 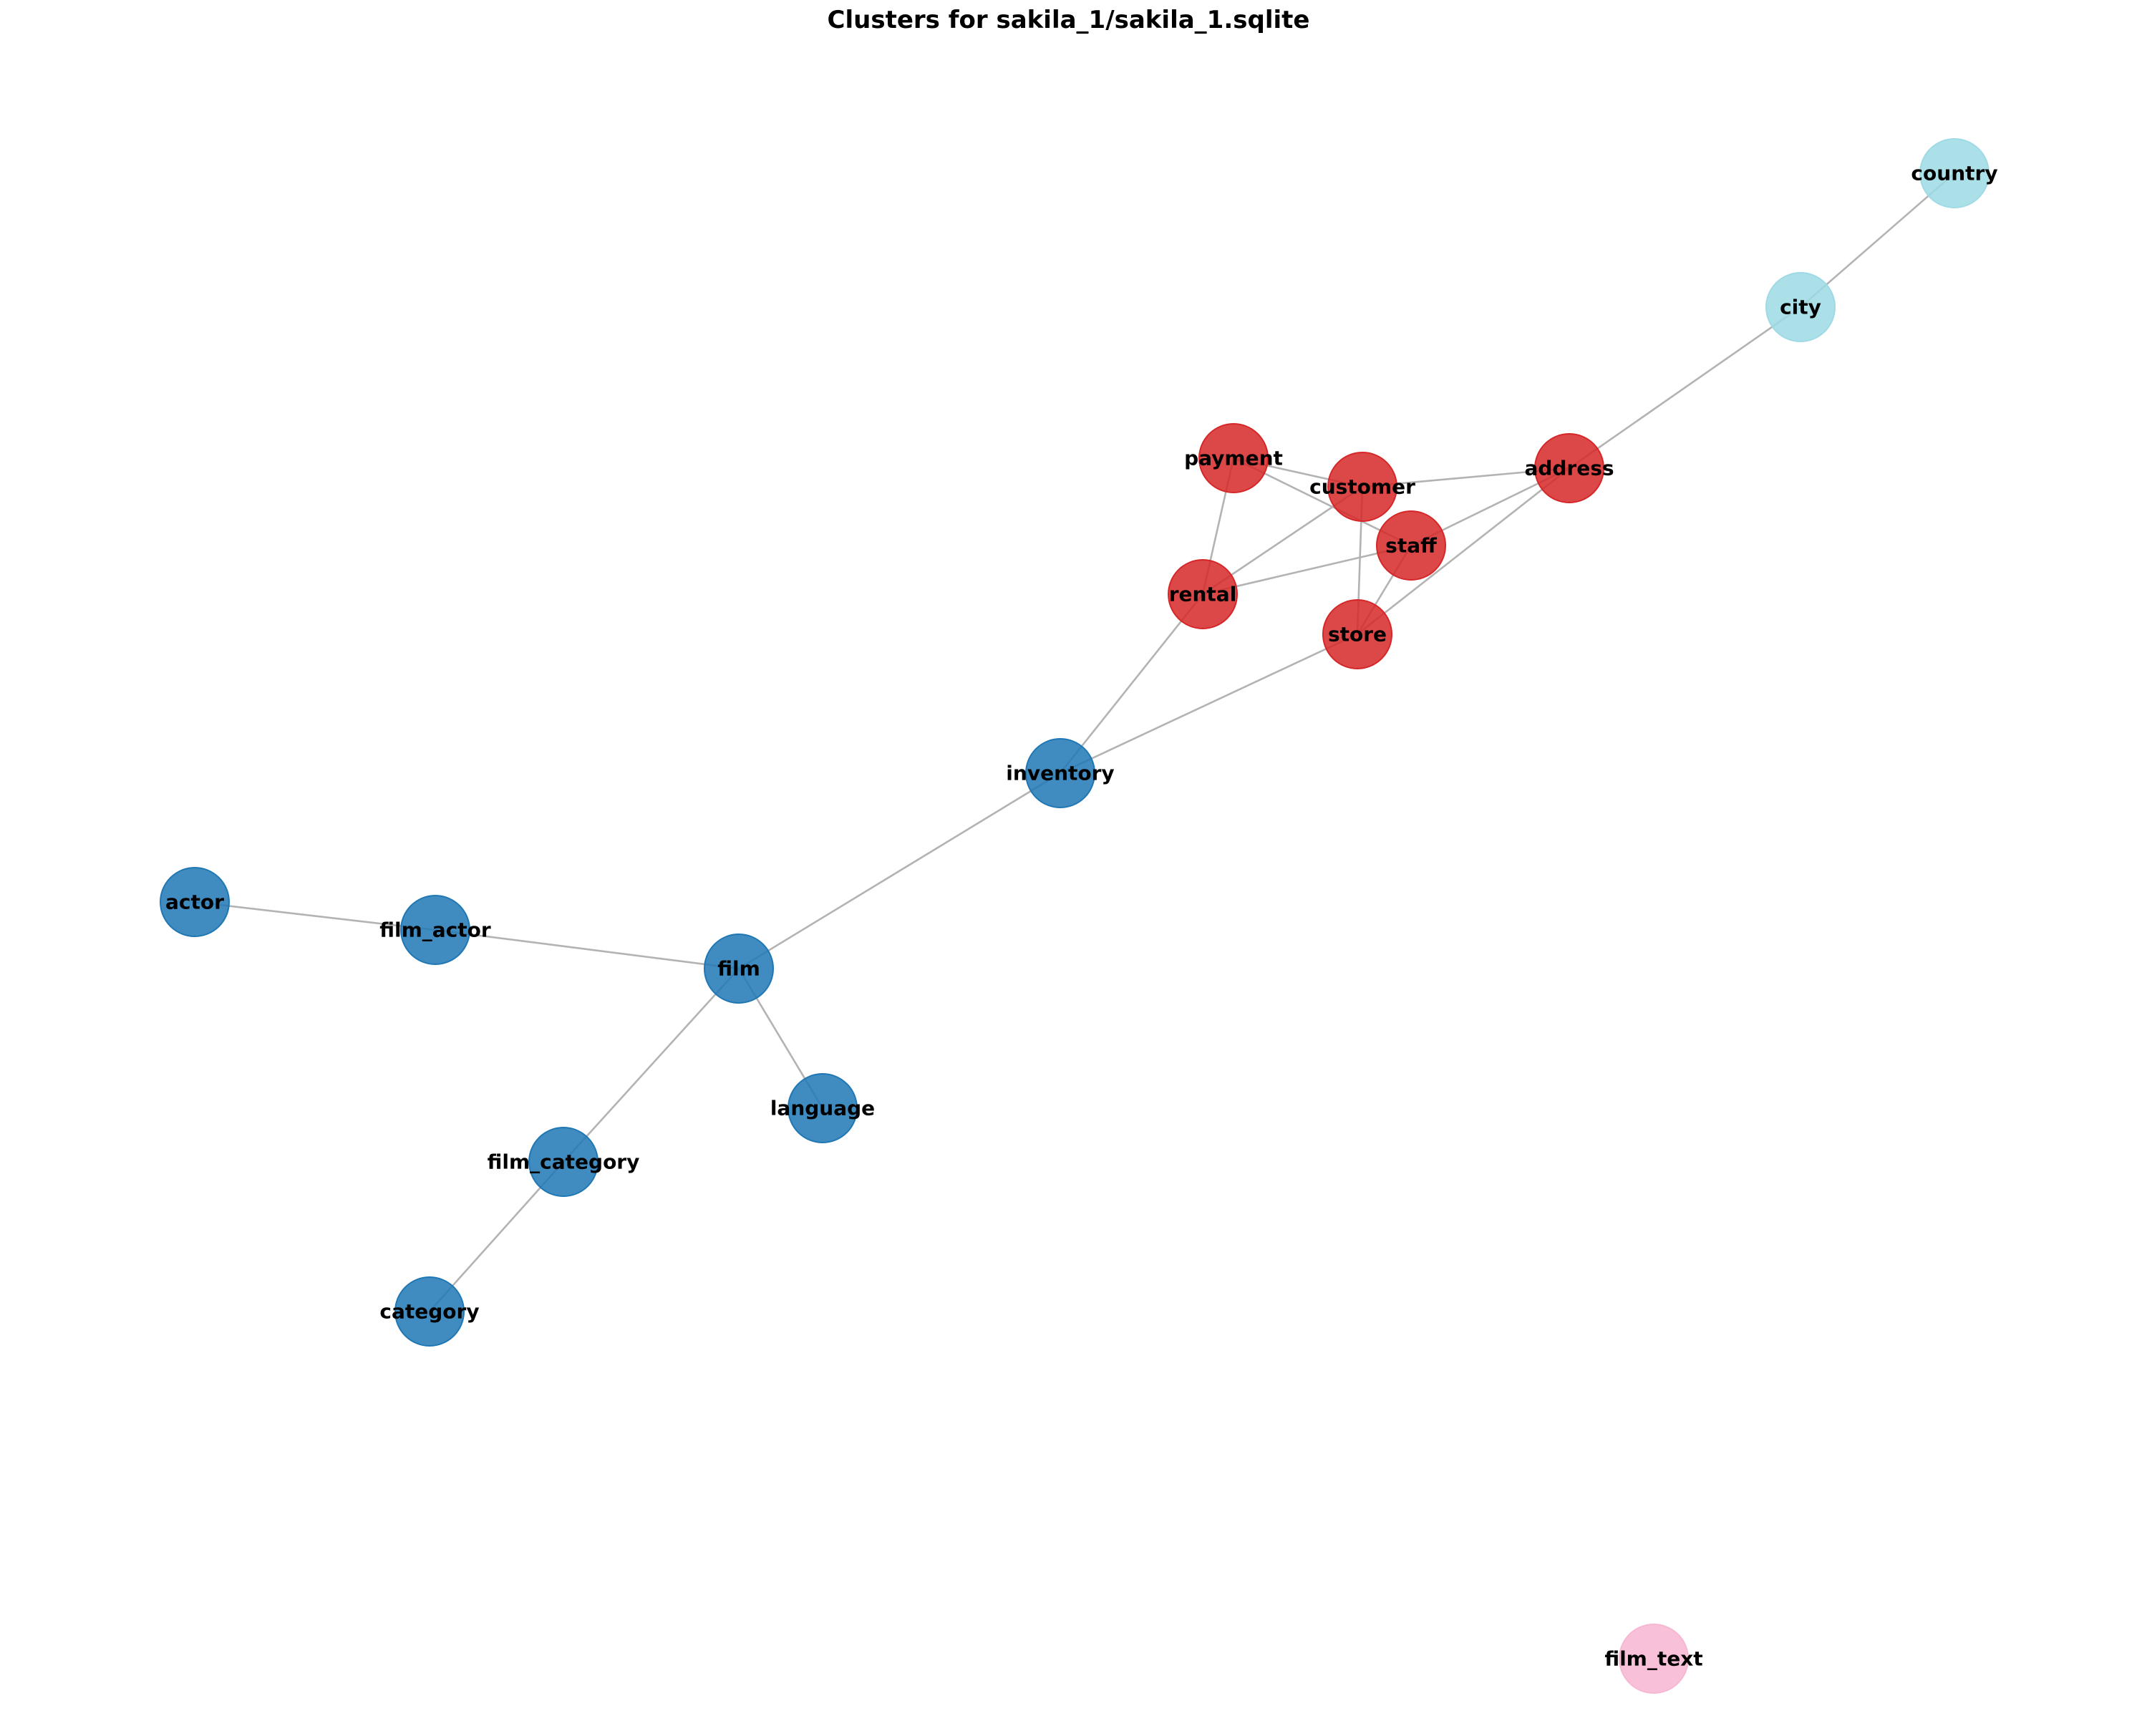 What do you see at coordinates (1068, 20) in the screenshot?
I see `page-title: Clusters for sakila_1/sakila_1.sqlite` at bounding box center [1068, 20].